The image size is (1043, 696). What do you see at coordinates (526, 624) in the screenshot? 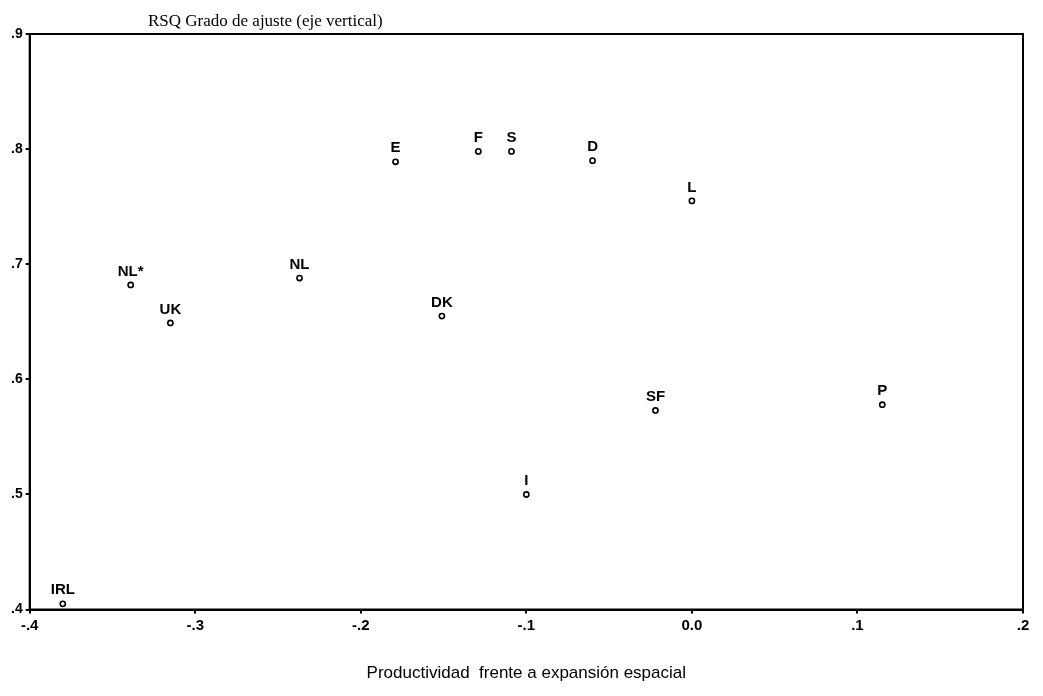
I see `x-tick-label: -.1` at bounding box center [526, 624].